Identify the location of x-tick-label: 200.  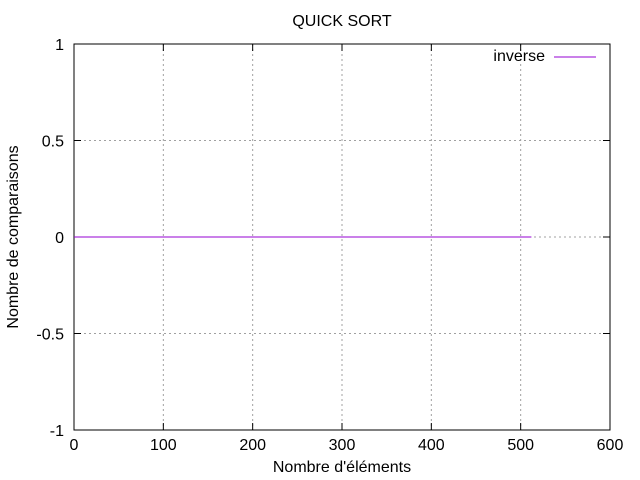
(252, 445).